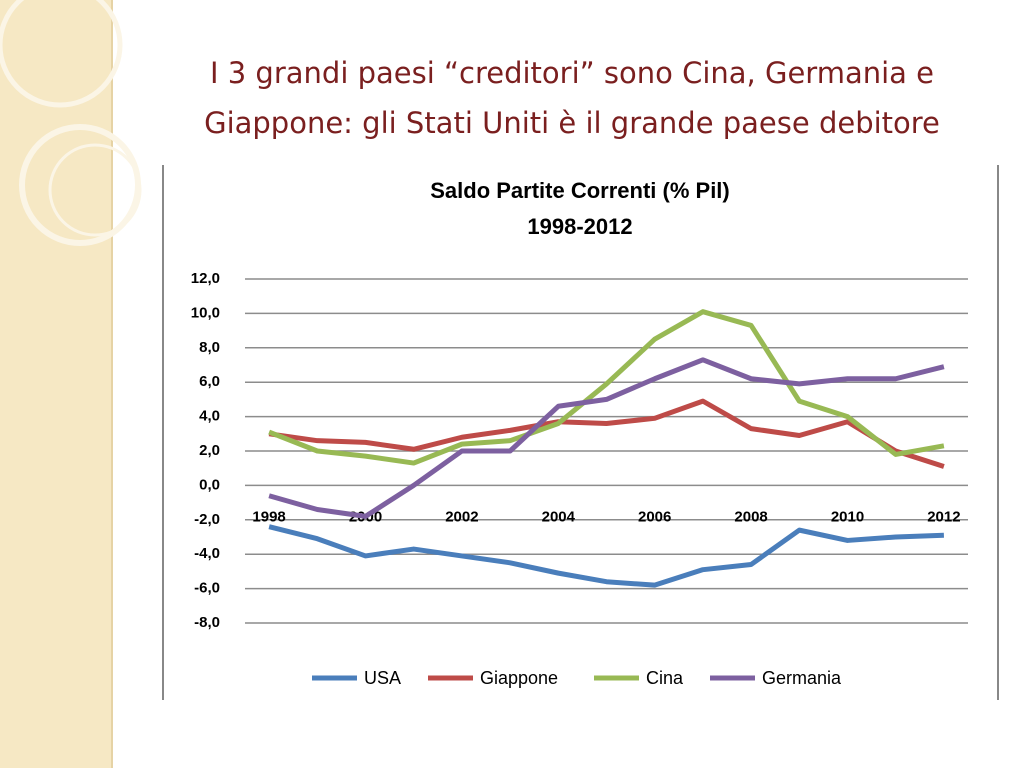 This screenshot has height=768, width=1024. I want to click on chart-title: Saldo Partite Correnti (% Pil), so click(580, 190).